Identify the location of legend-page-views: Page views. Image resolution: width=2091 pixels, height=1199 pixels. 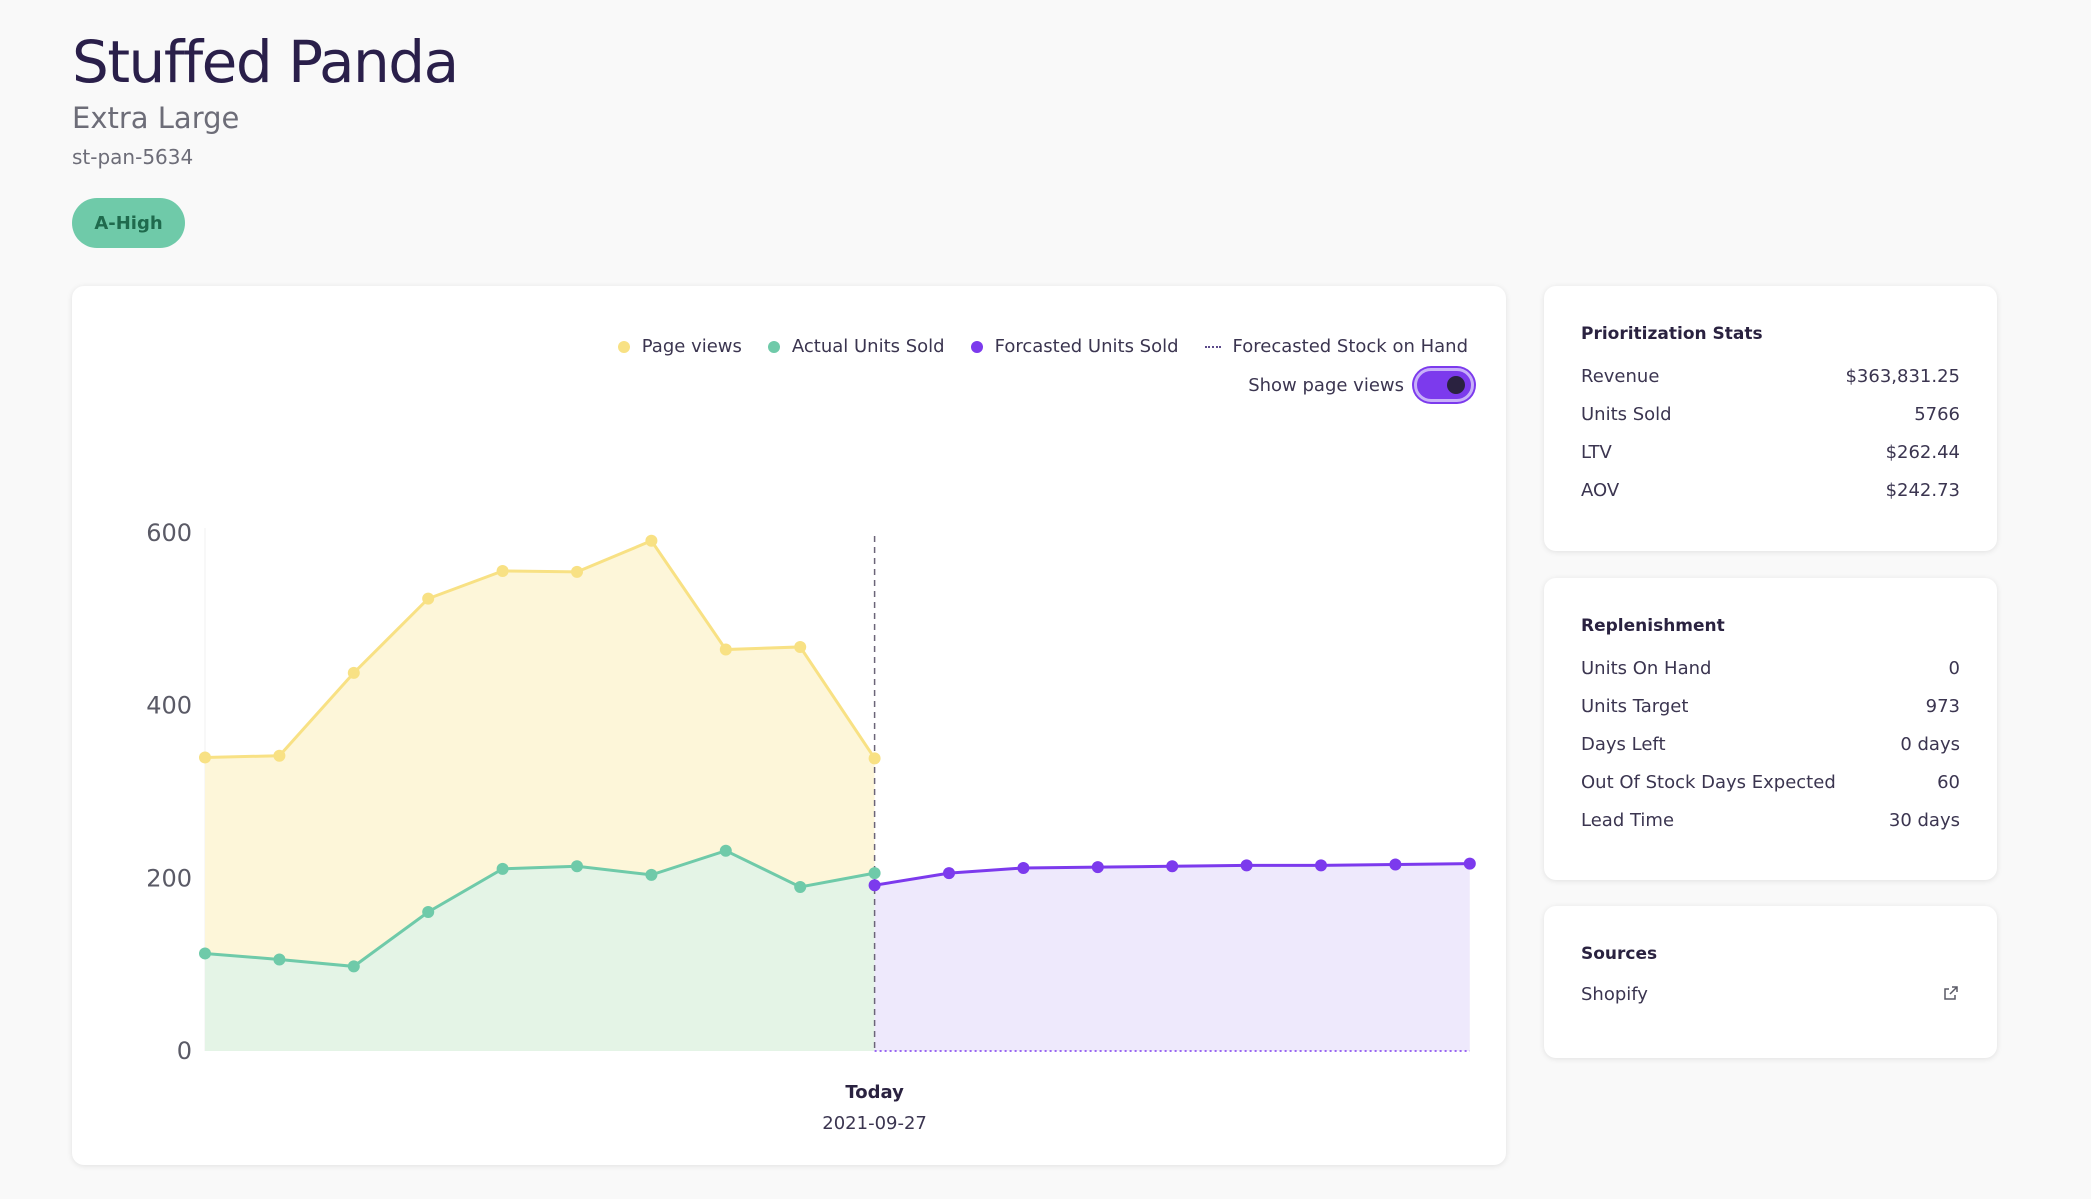
(679, 346).